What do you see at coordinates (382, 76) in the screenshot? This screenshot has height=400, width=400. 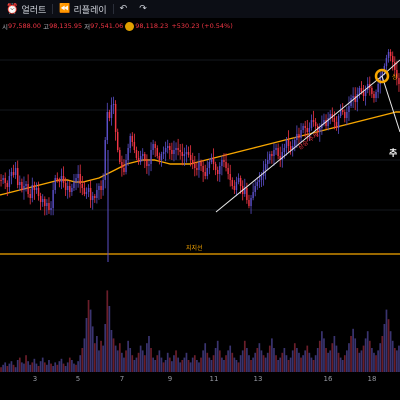 I see `pivot-marker` at bounding box center [382, 76].